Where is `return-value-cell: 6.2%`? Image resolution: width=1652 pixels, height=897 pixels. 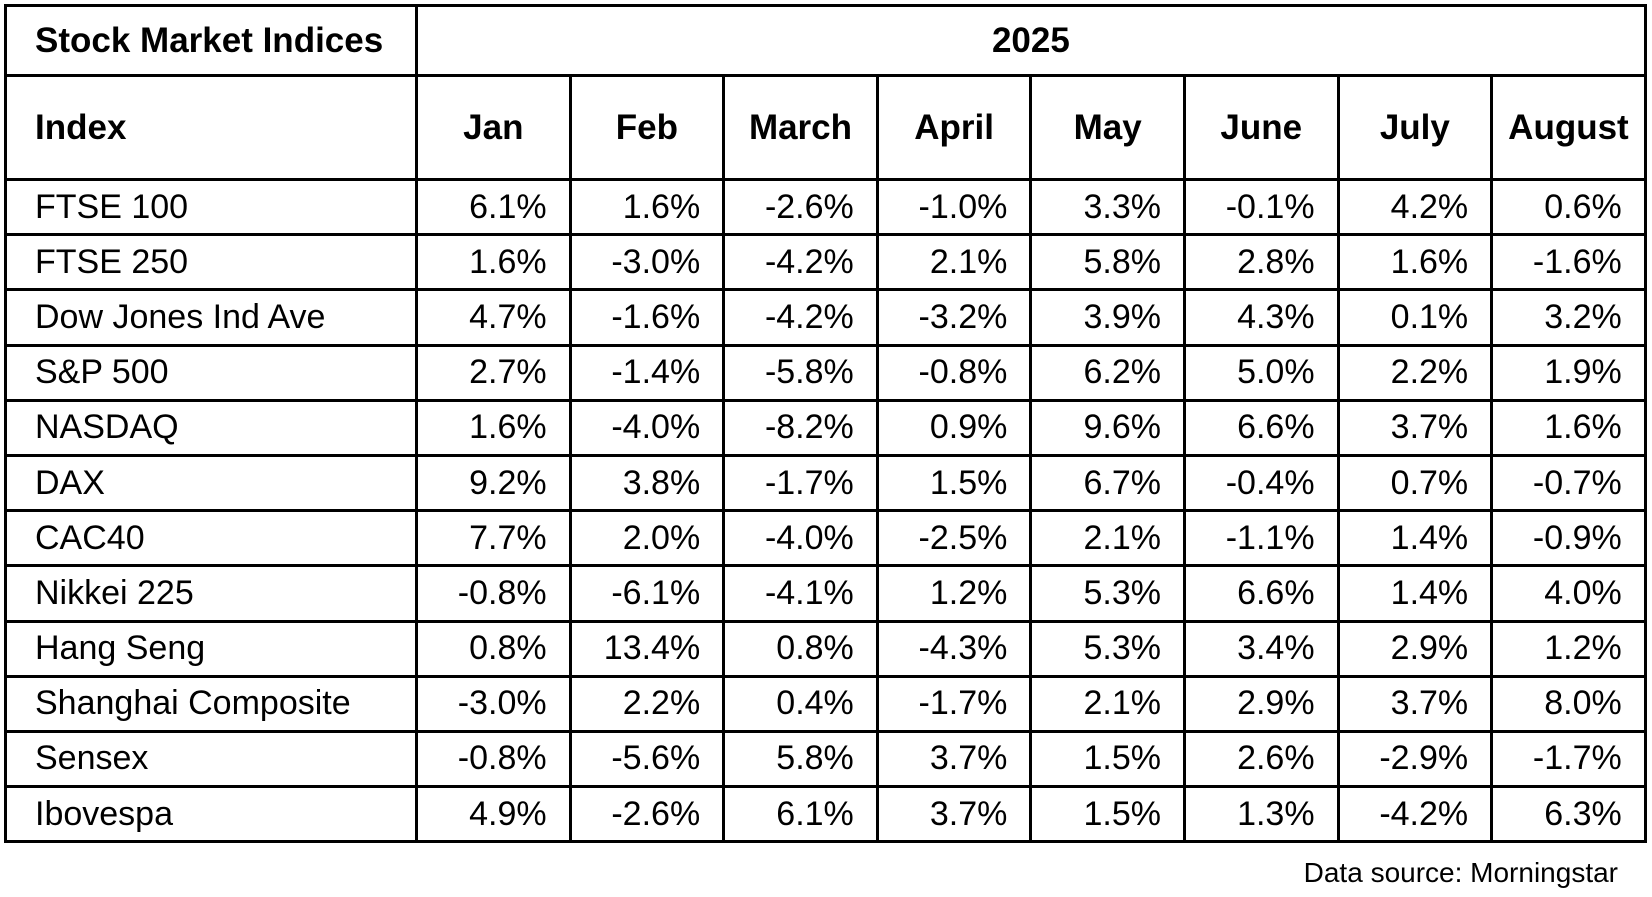 return-value-cell: 6.2% is located at coordinates (1107, 372).